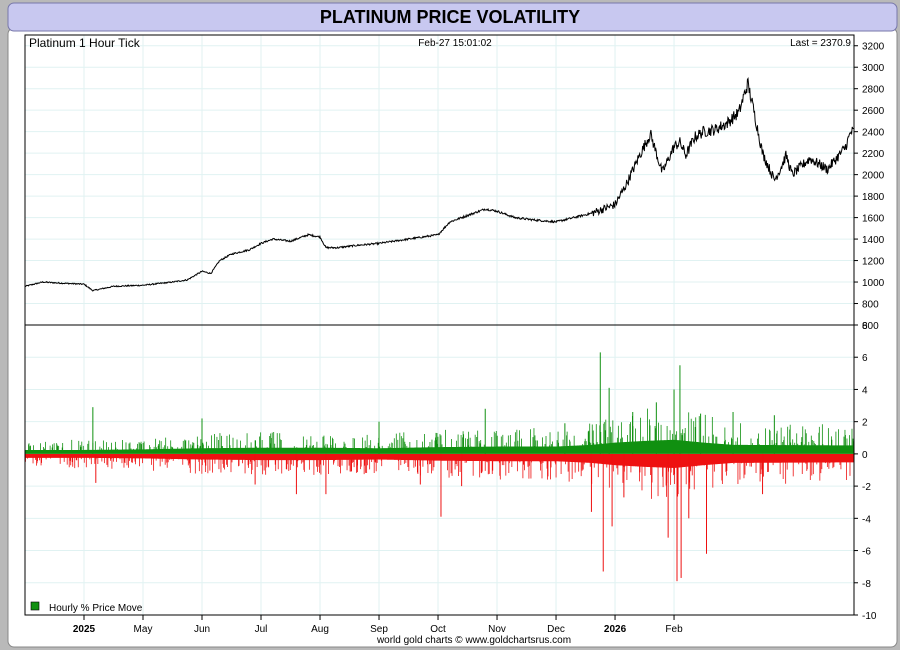 The image size is (900, 655). Describe the element at coordinates (866, 584) in the screenshot. I see `volatility-tick-label: -8` at that location.